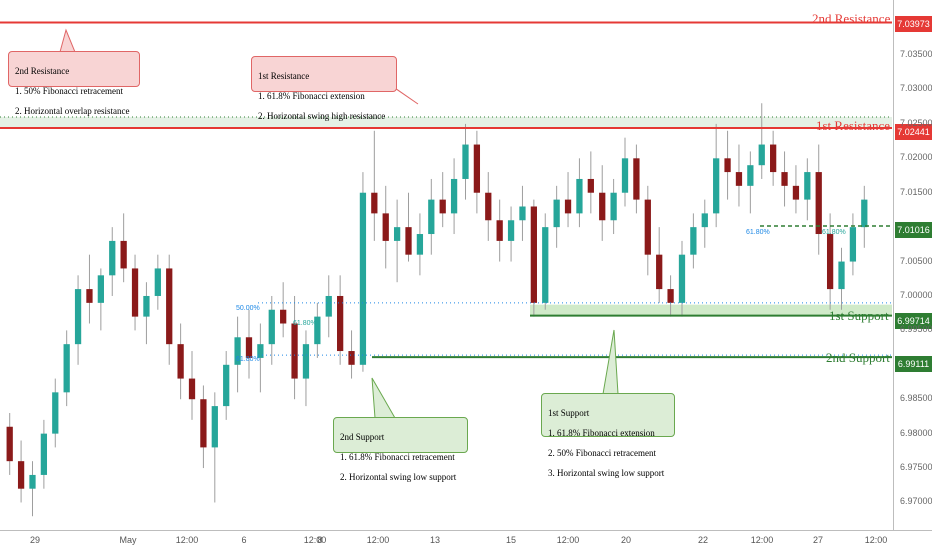 The width and height of the screenshot is (932, 555). Describe the element at coordinates (511, 540) in the screenshot. I see `x-tick-label: 15` at that location.